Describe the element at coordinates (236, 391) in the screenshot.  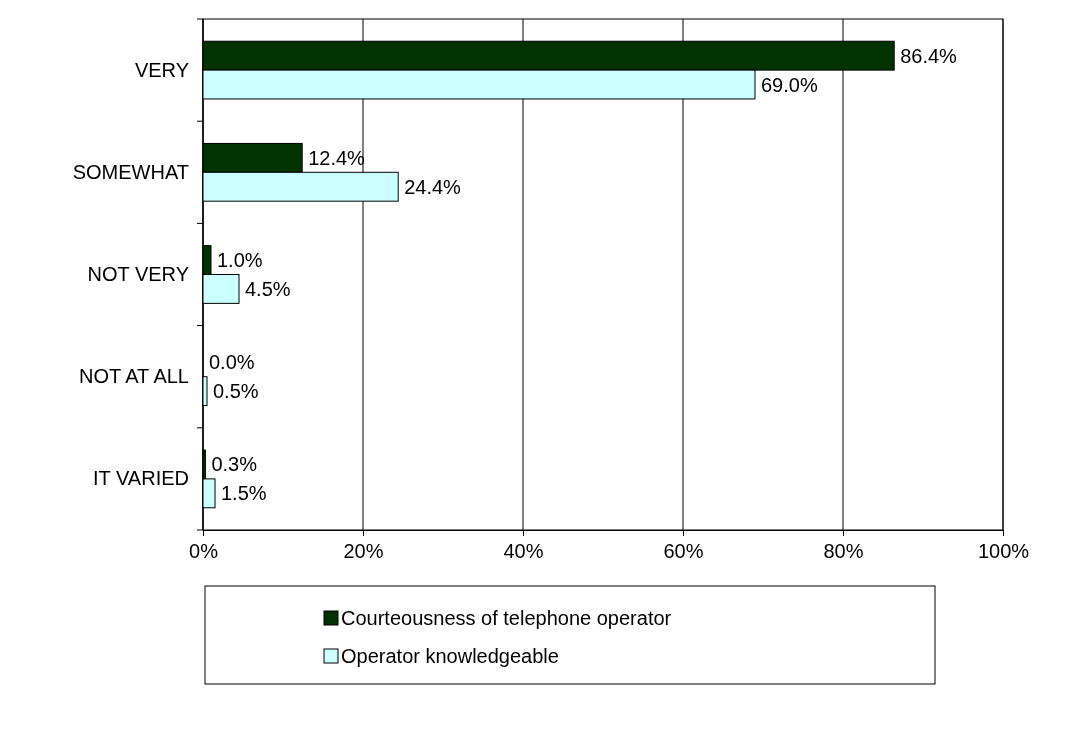
I see `data-label: 0.5%` at that location.